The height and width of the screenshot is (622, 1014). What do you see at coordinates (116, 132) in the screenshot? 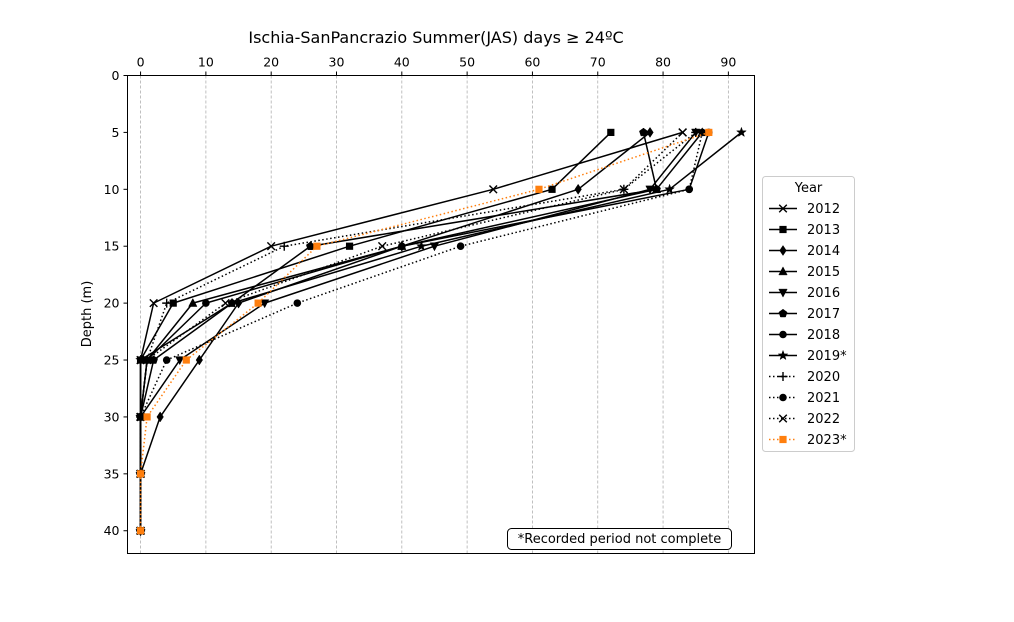
I see `y-tick-label: 5` at bounding box center [116, 132].